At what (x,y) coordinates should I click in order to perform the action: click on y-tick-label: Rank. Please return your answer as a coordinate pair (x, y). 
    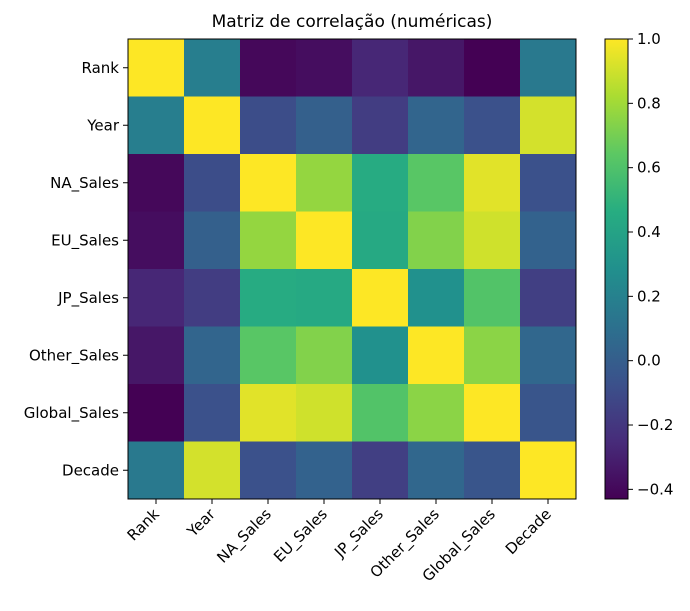
    Looking at the image, I should click on (101, 68).